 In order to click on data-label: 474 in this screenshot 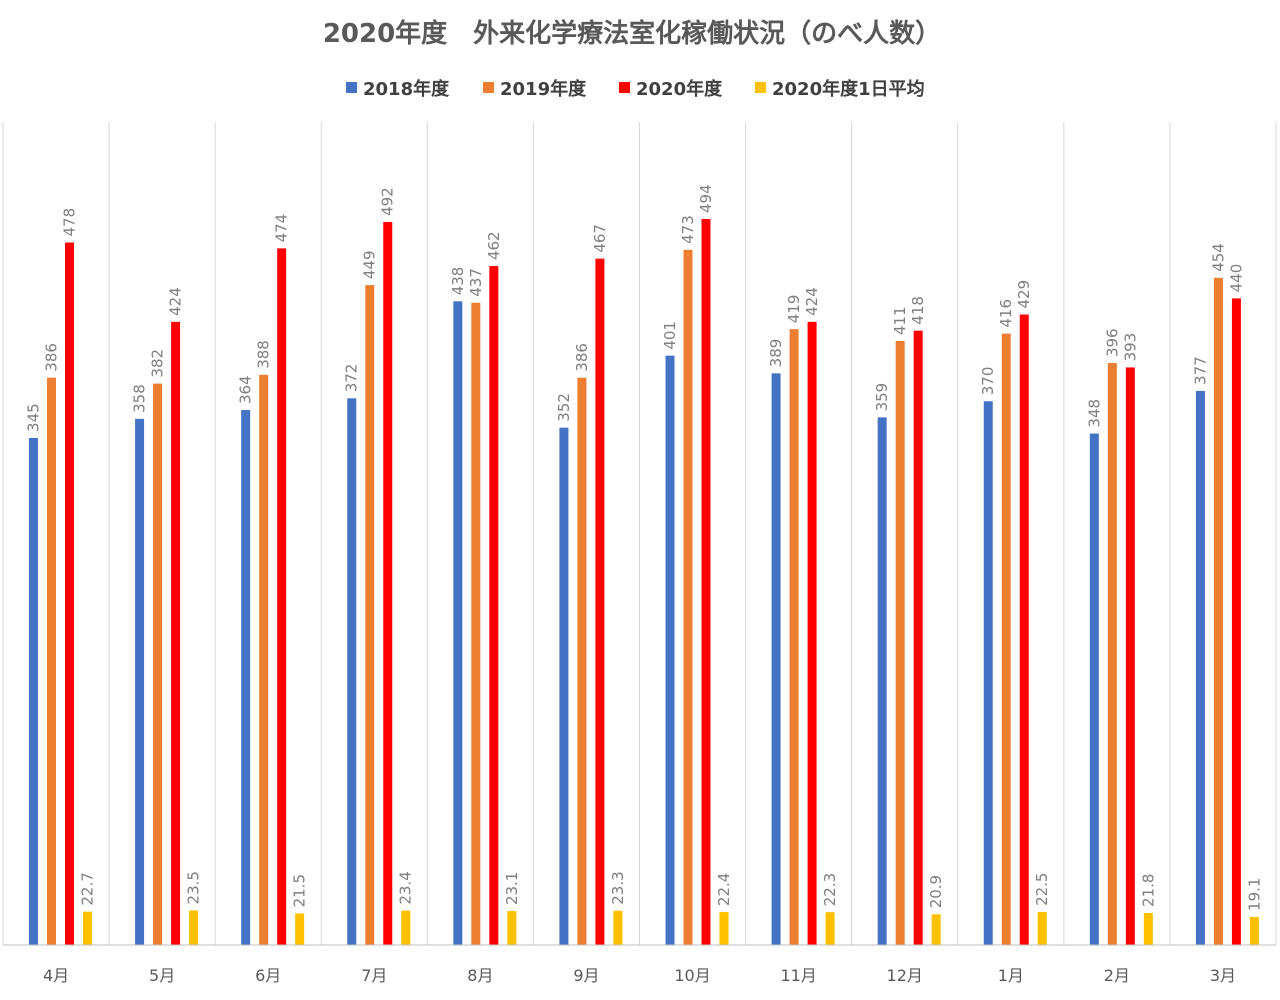, I will do `click(282, 228)`.